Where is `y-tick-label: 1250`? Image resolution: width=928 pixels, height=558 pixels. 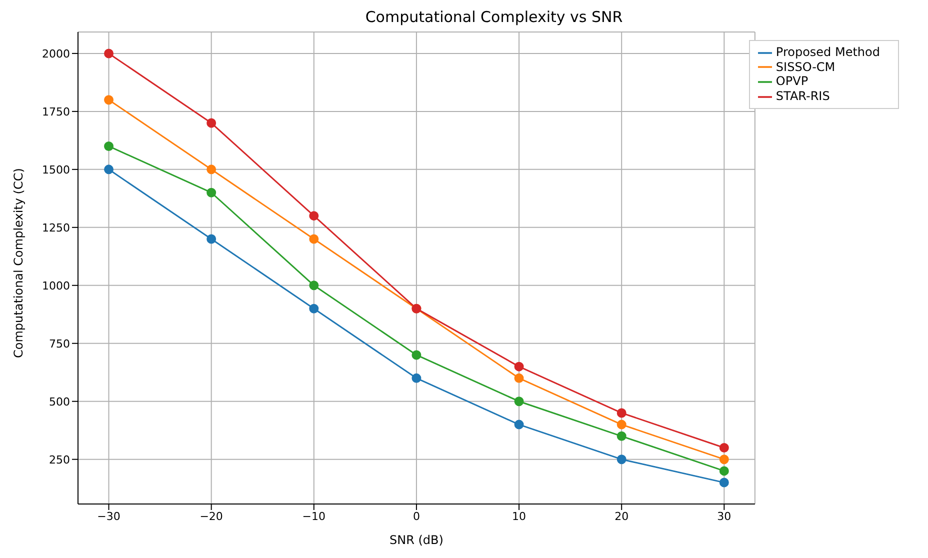
y-tick-label: 1250 is located at coordinates (56, 227).